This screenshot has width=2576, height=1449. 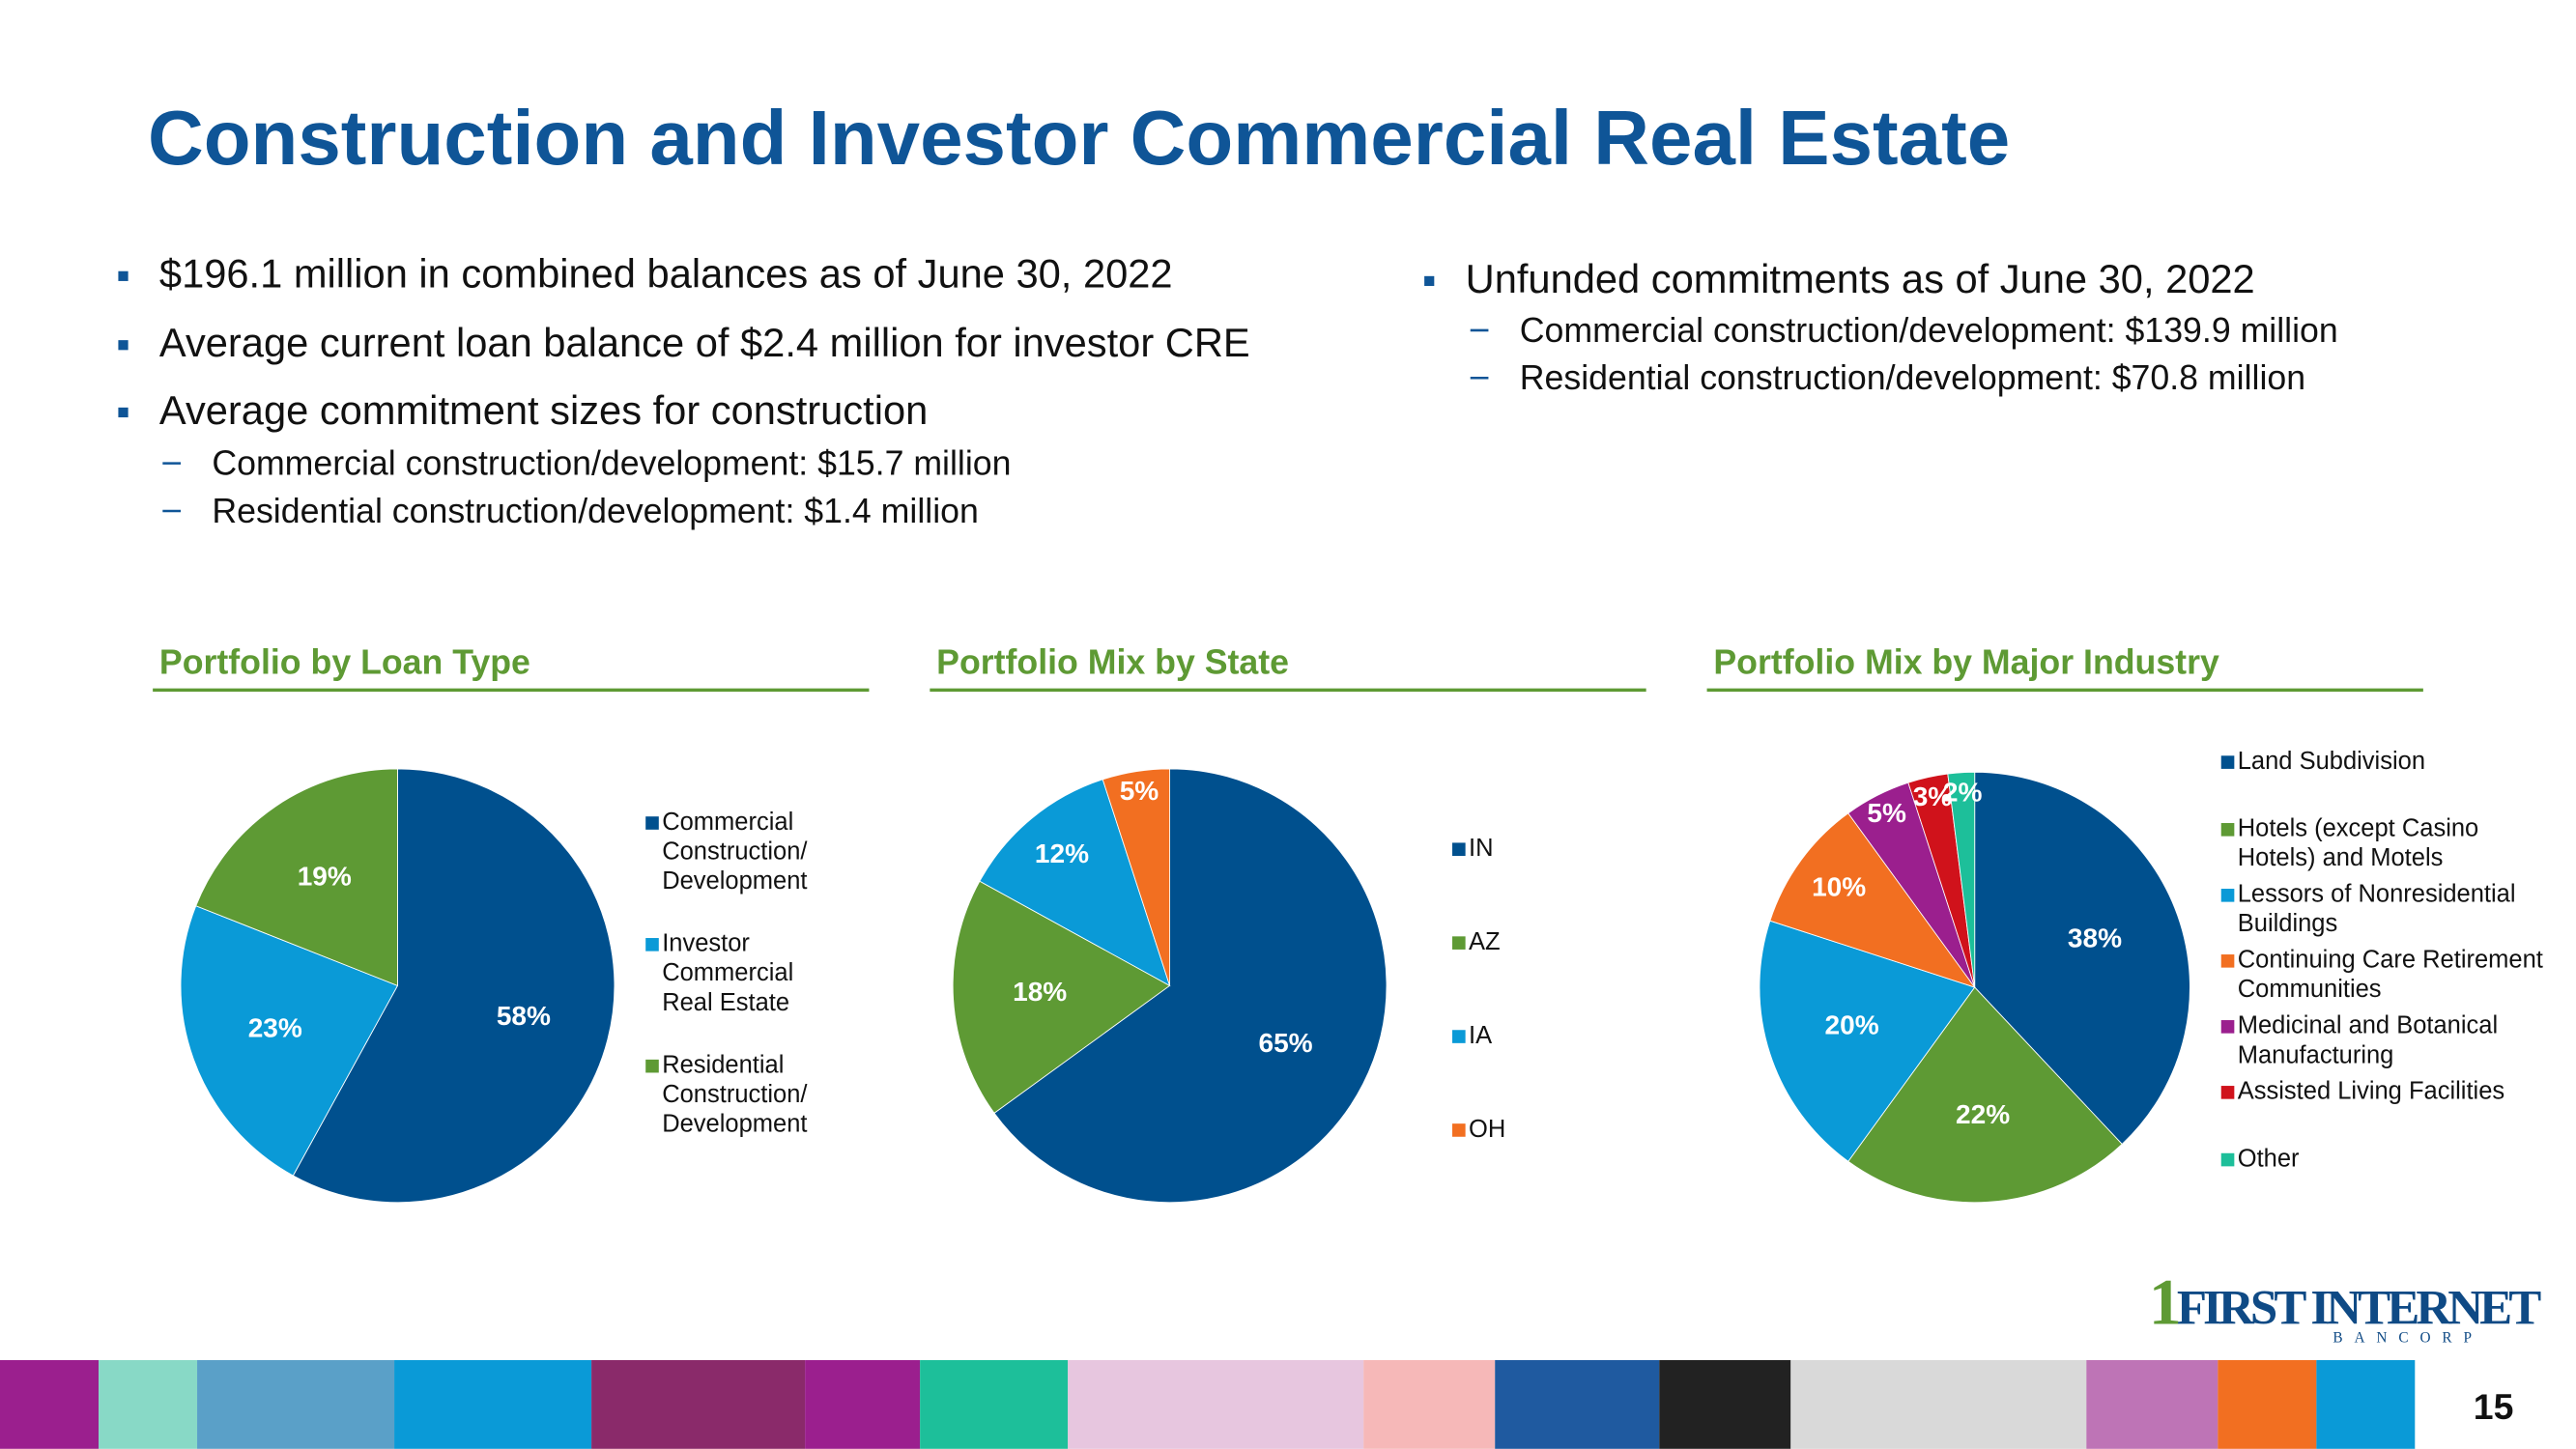 What do you see at coordinates (1861, 278) in the screenshot?
I see `bullet-text: Unfunded commitments as of June 30, 2022` at bounding box center [1861, 278].